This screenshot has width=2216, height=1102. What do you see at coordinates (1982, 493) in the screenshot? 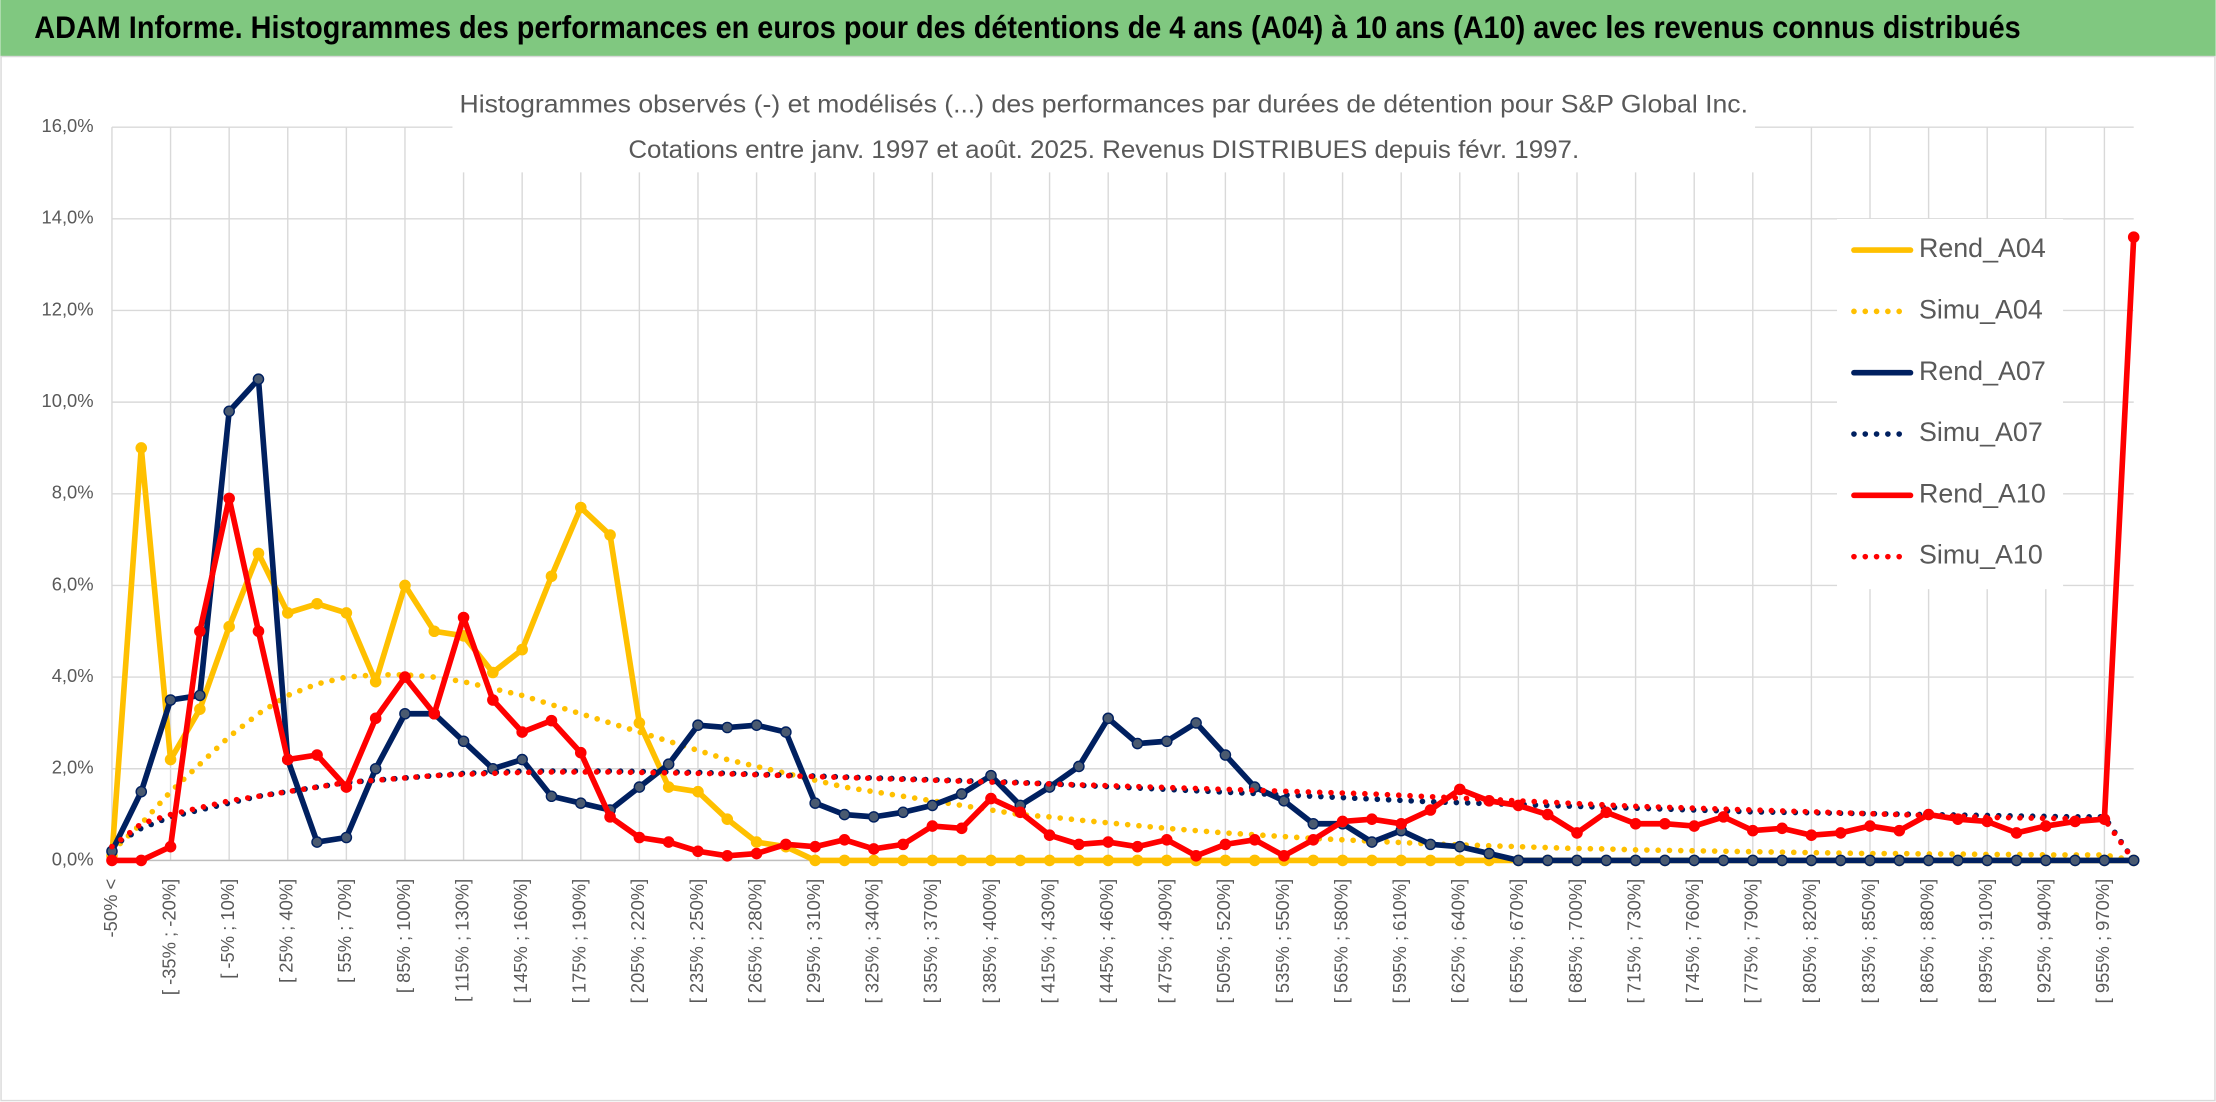
I see `legend-label: Rend_A10` at bounding box center [1982, 493].